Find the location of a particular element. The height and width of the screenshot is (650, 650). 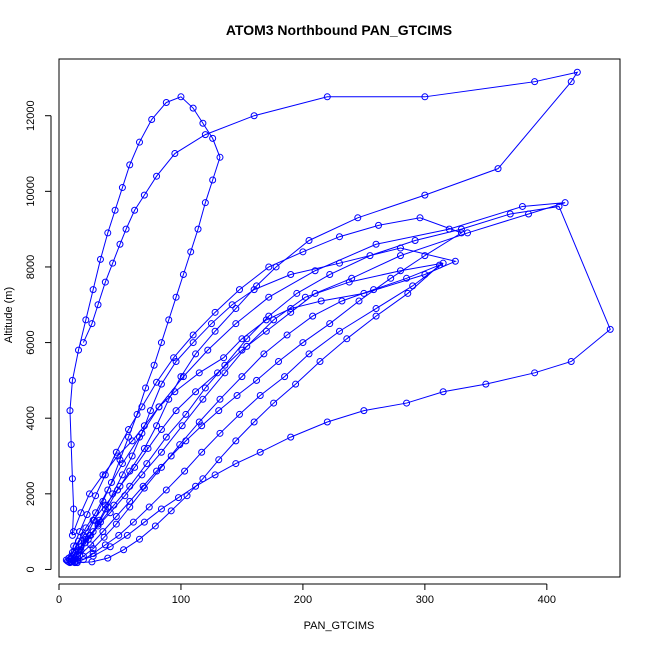

y-axis: 0 2000 4000 6000 8000 10000 12000 is located at coordinates (38, 336).